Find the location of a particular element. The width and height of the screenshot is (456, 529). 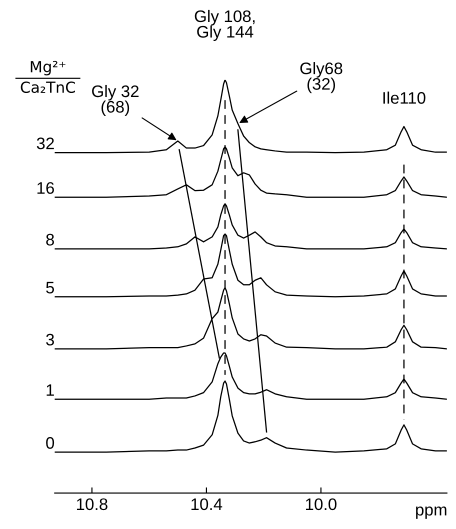

series-label: 1 is located at coordinates (50, 390).